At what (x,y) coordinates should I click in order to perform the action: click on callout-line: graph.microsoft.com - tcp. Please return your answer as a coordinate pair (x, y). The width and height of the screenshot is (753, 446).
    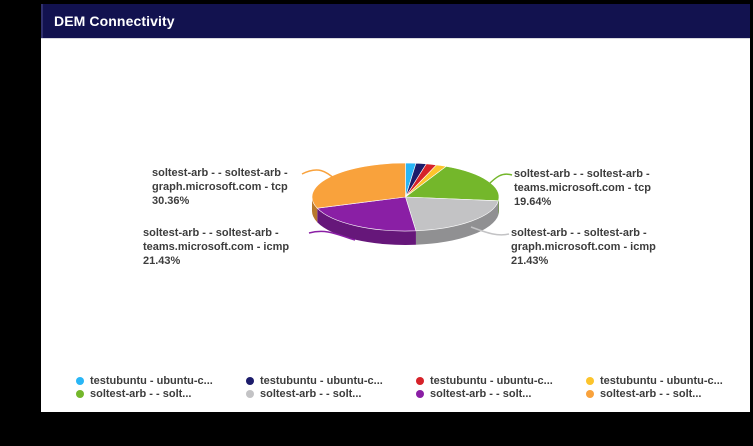
    Looking at the image, I should click on (220, 187).